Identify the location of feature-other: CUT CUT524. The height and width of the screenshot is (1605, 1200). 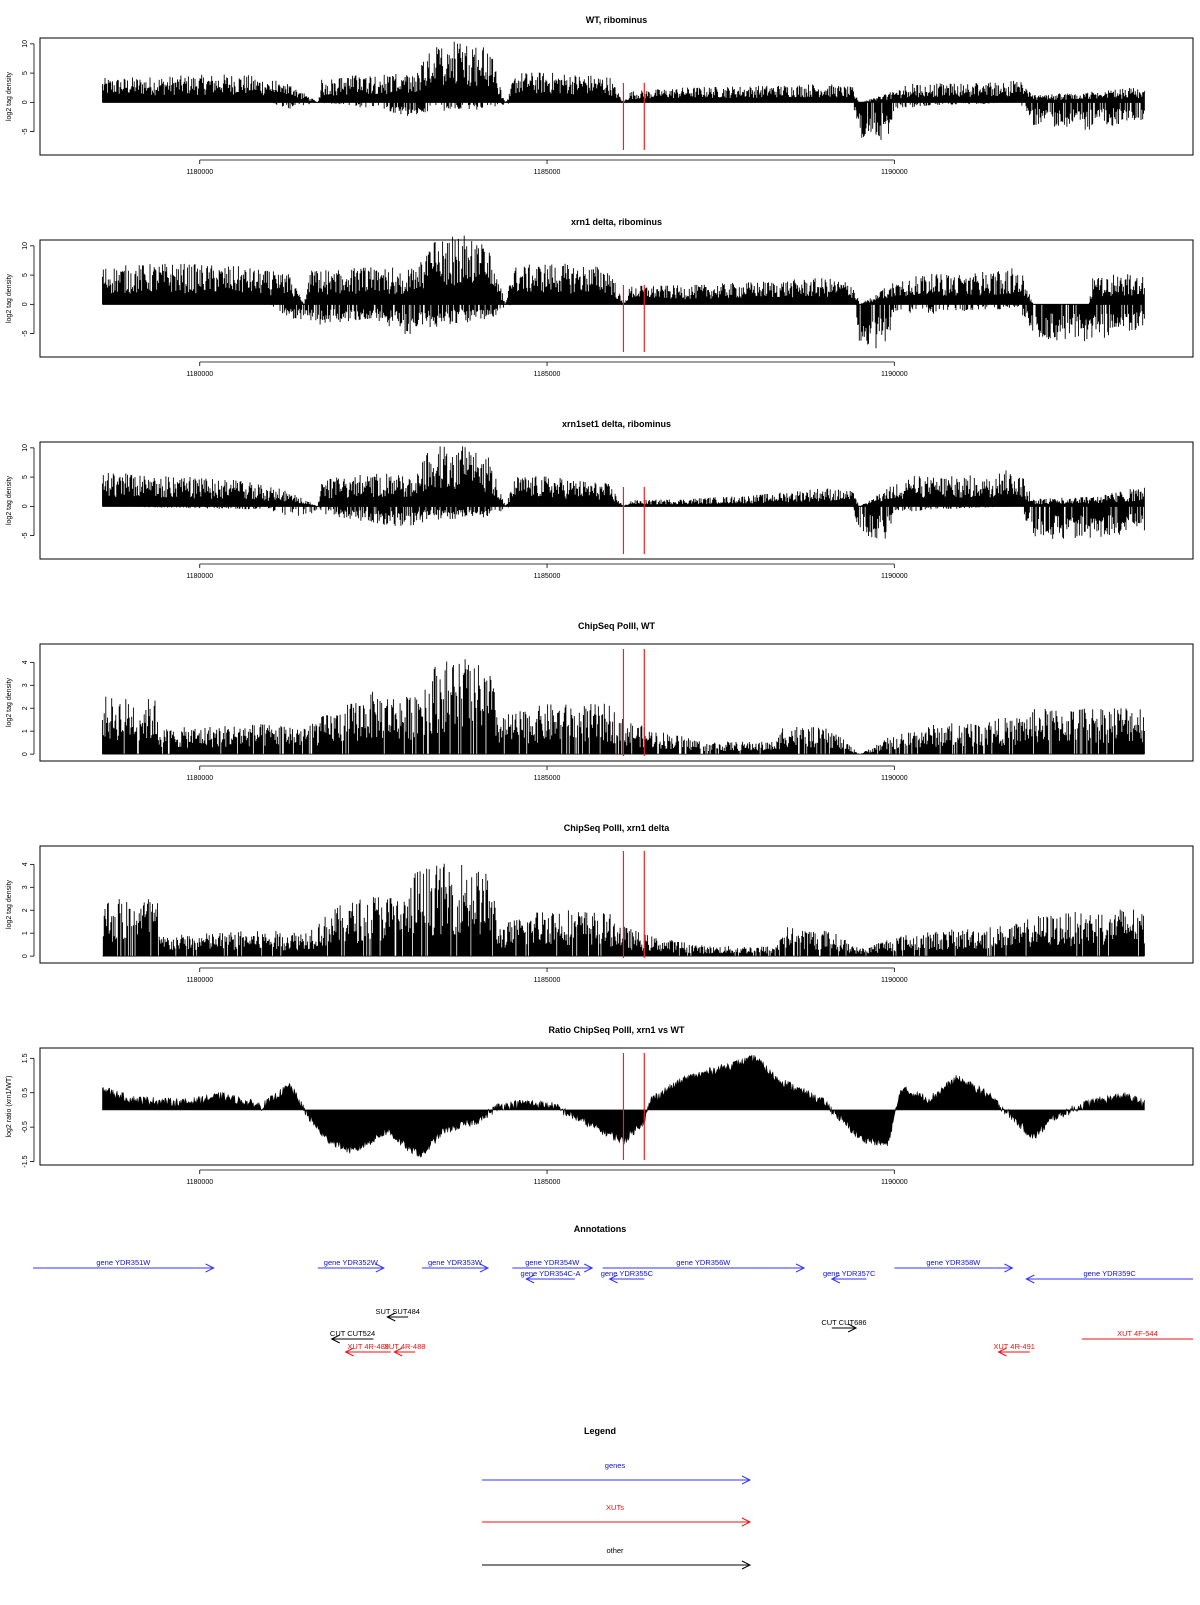
(352, 1336).